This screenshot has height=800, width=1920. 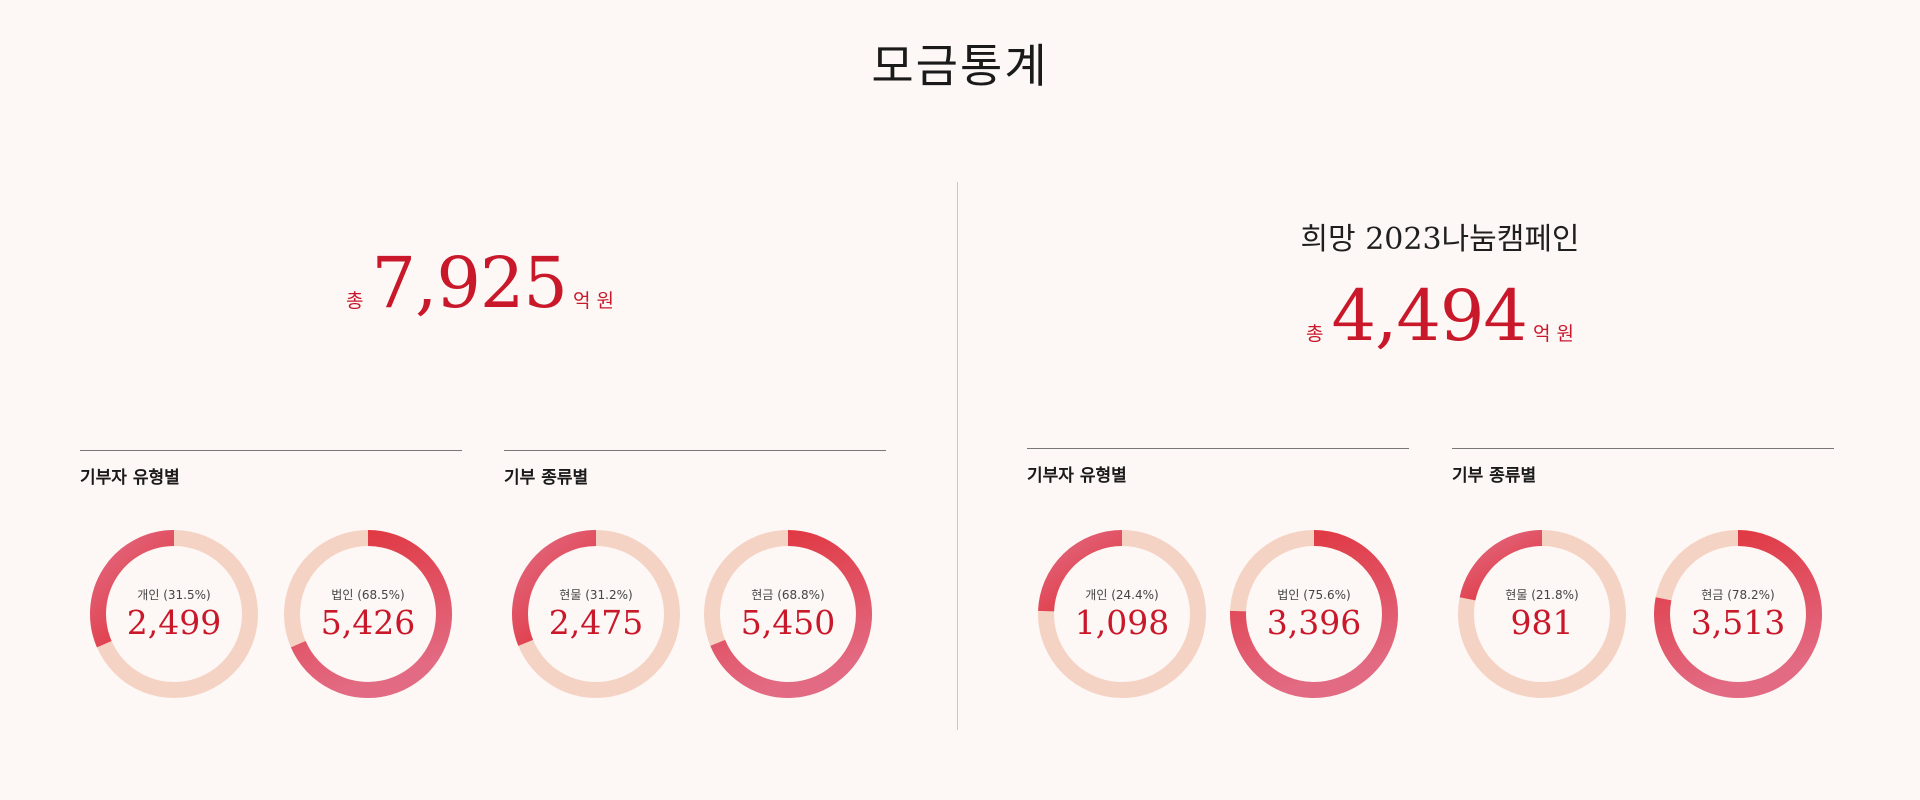 I want to click on donut-chart-corporate: 법인 (68.5%) 5,426, so click(x=368, y=614).